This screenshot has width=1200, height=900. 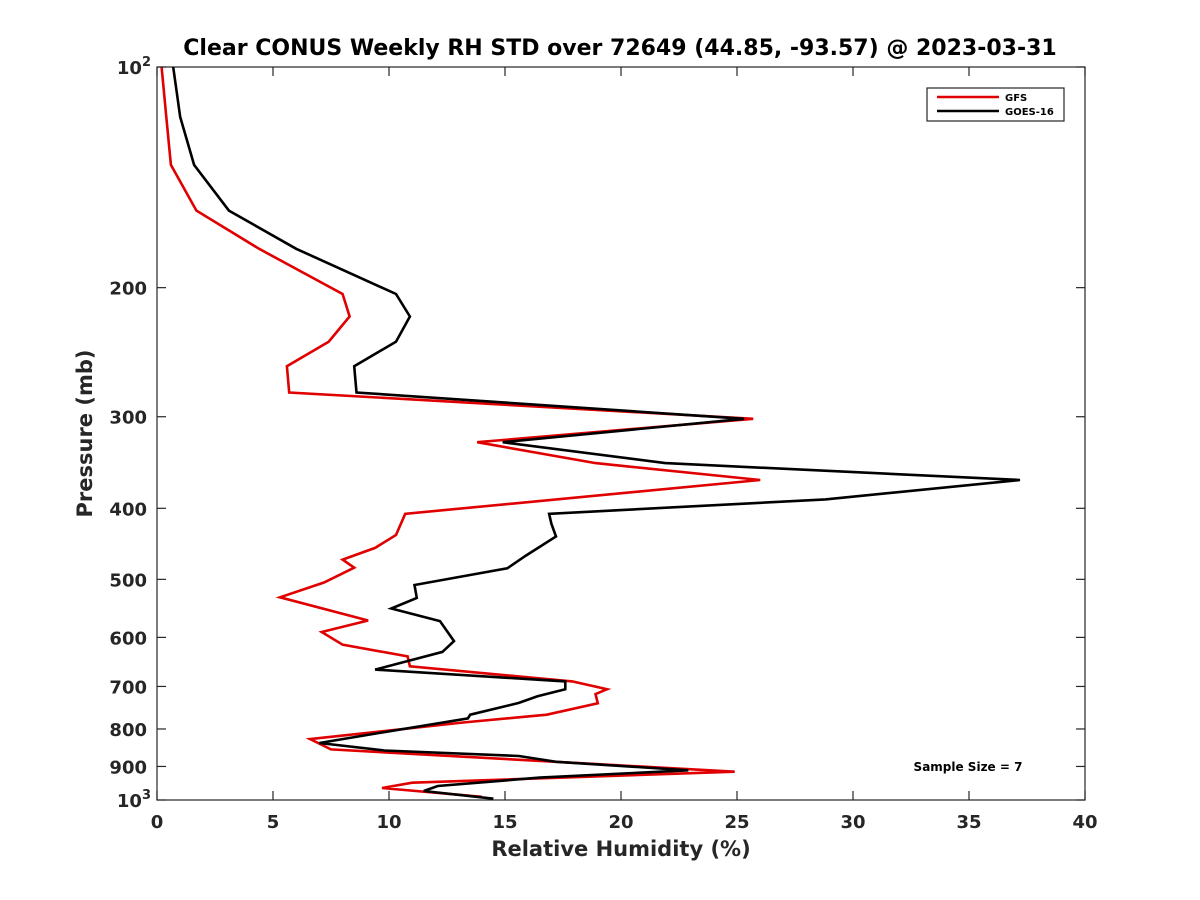 I want to click on x-tick-label: 20, so click(x=620, y=822).